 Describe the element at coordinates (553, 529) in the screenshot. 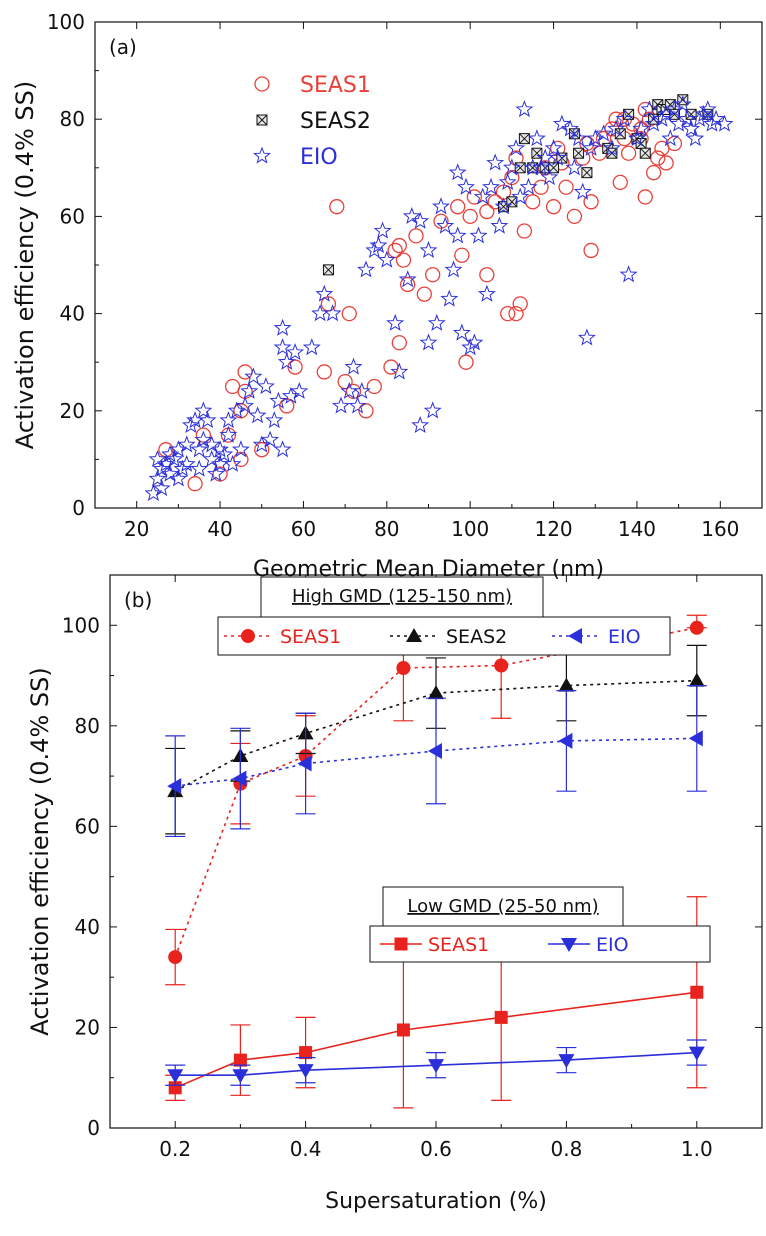

I see `x-tick-label: 120` at that location.